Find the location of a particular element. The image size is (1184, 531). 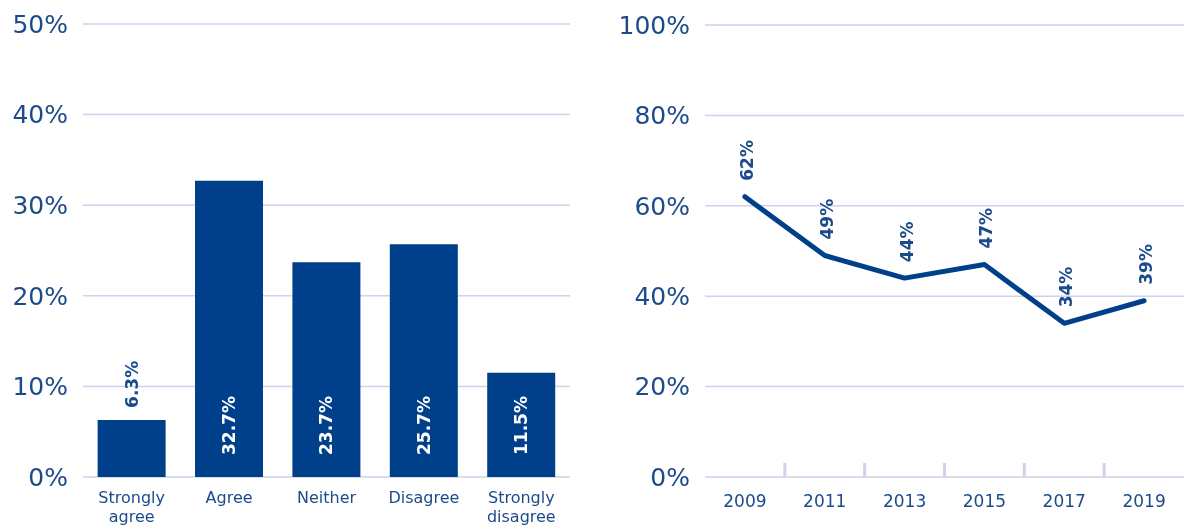

data-label: 32.7% is located at coordinates (229, 425).